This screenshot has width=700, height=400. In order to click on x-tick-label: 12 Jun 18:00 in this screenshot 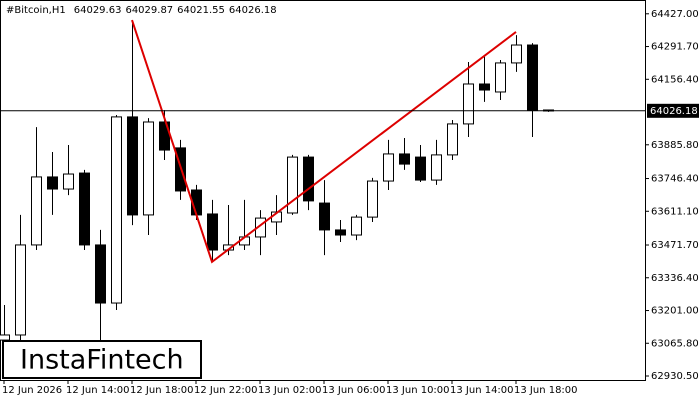, I will do `click(162, 390)`.